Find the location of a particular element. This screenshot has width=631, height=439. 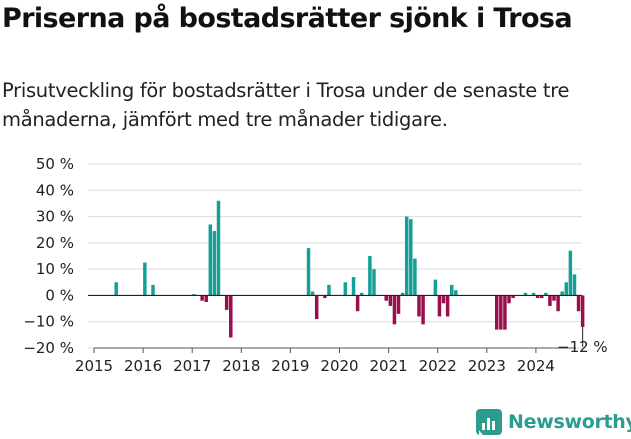

x-tick-label: 2015 is located at coordinates (94, 366).